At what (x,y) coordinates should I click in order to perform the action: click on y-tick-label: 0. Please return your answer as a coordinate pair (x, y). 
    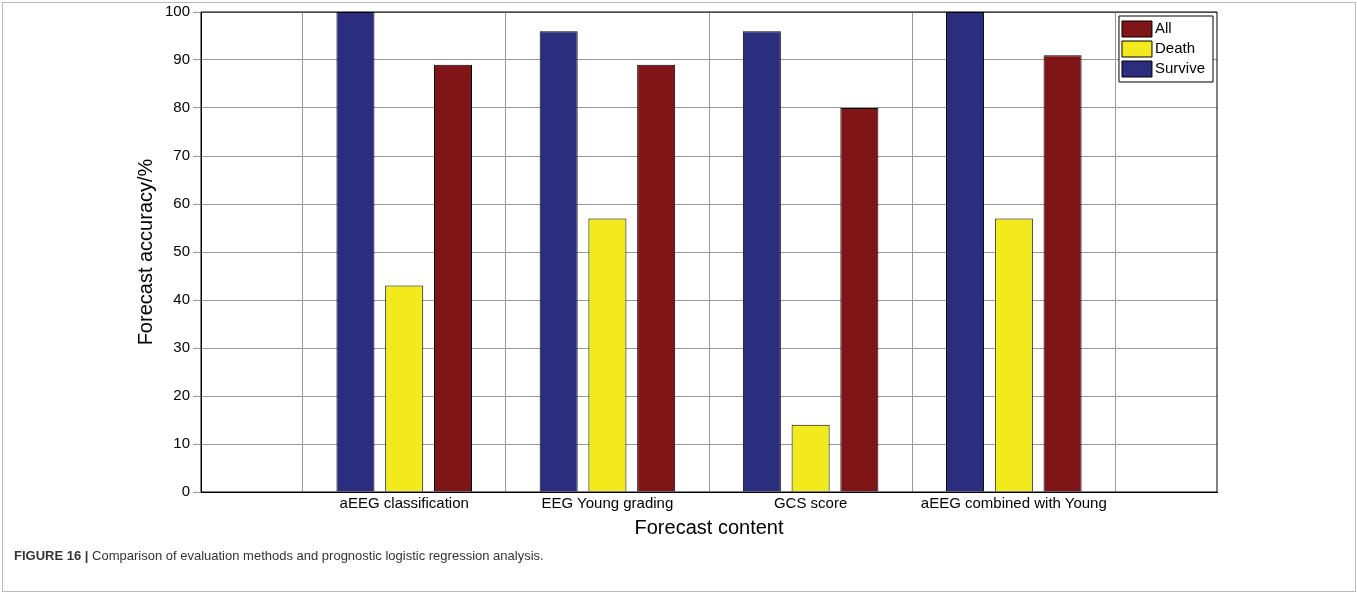
    Looking at the image, I should click on (186, 491).